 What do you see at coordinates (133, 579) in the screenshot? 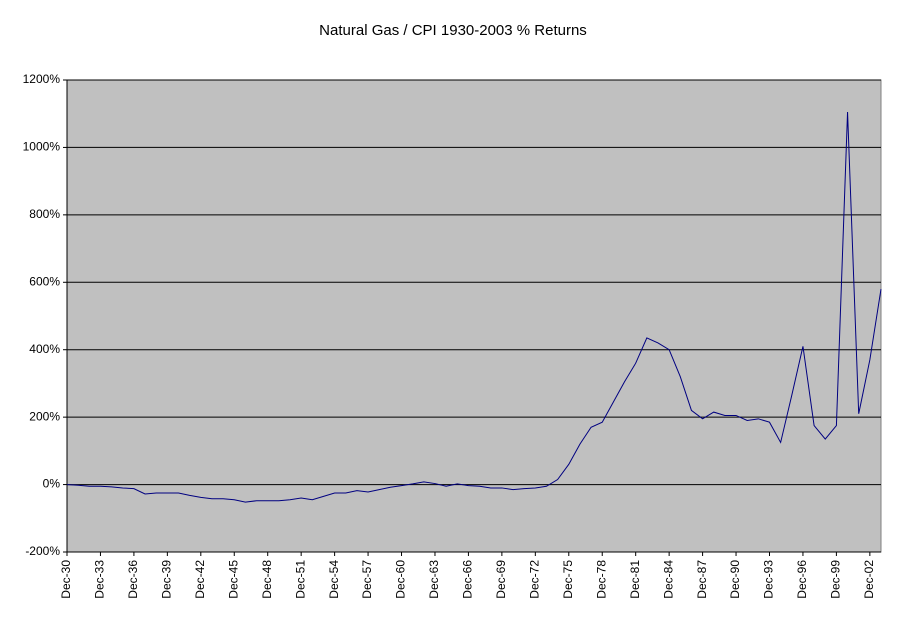
I see `x-tick-label: Dec-36` at bounding box center [133, 579].